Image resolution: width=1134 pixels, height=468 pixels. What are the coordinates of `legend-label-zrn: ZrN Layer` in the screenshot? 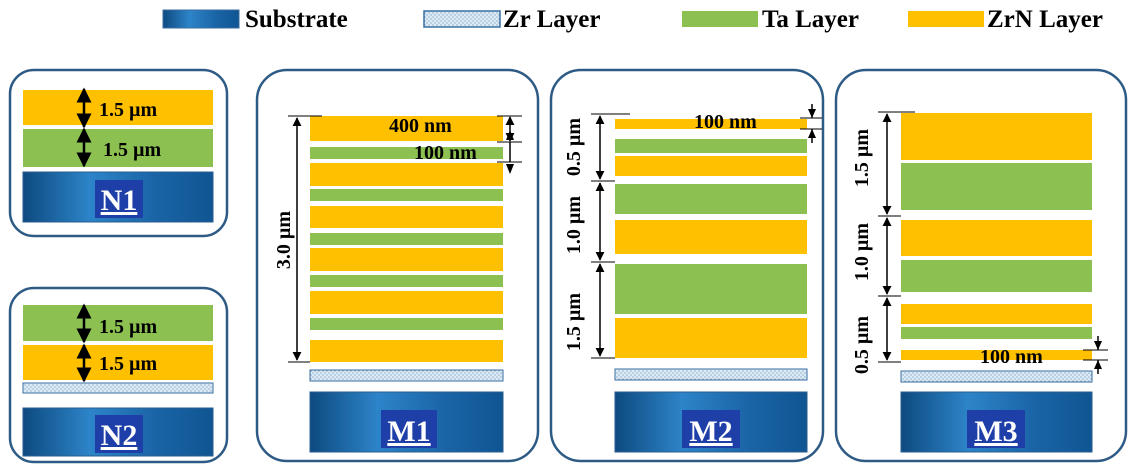 It's located at (1045, 19).